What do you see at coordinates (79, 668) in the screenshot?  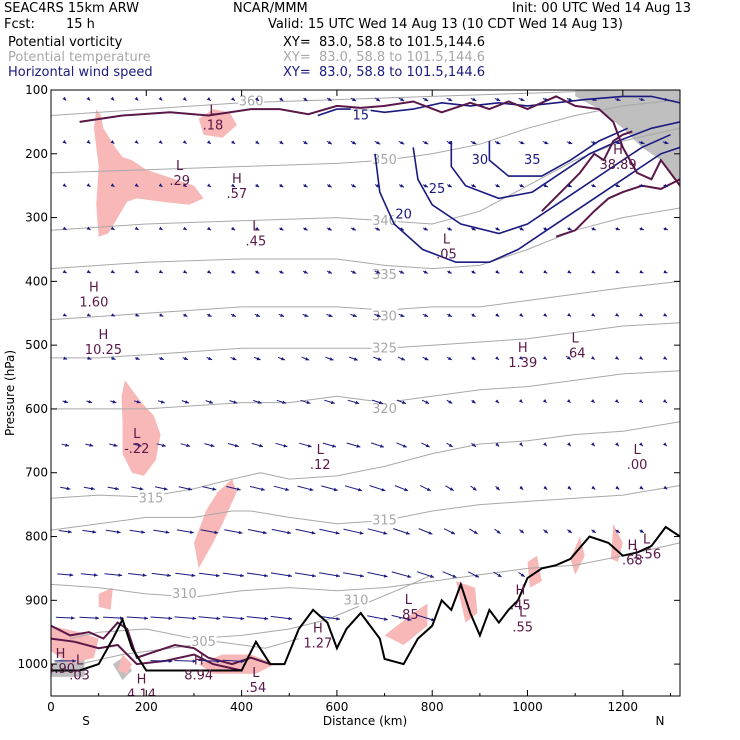 I see `extremum-label: L.03` at bounding box center [79, 668].